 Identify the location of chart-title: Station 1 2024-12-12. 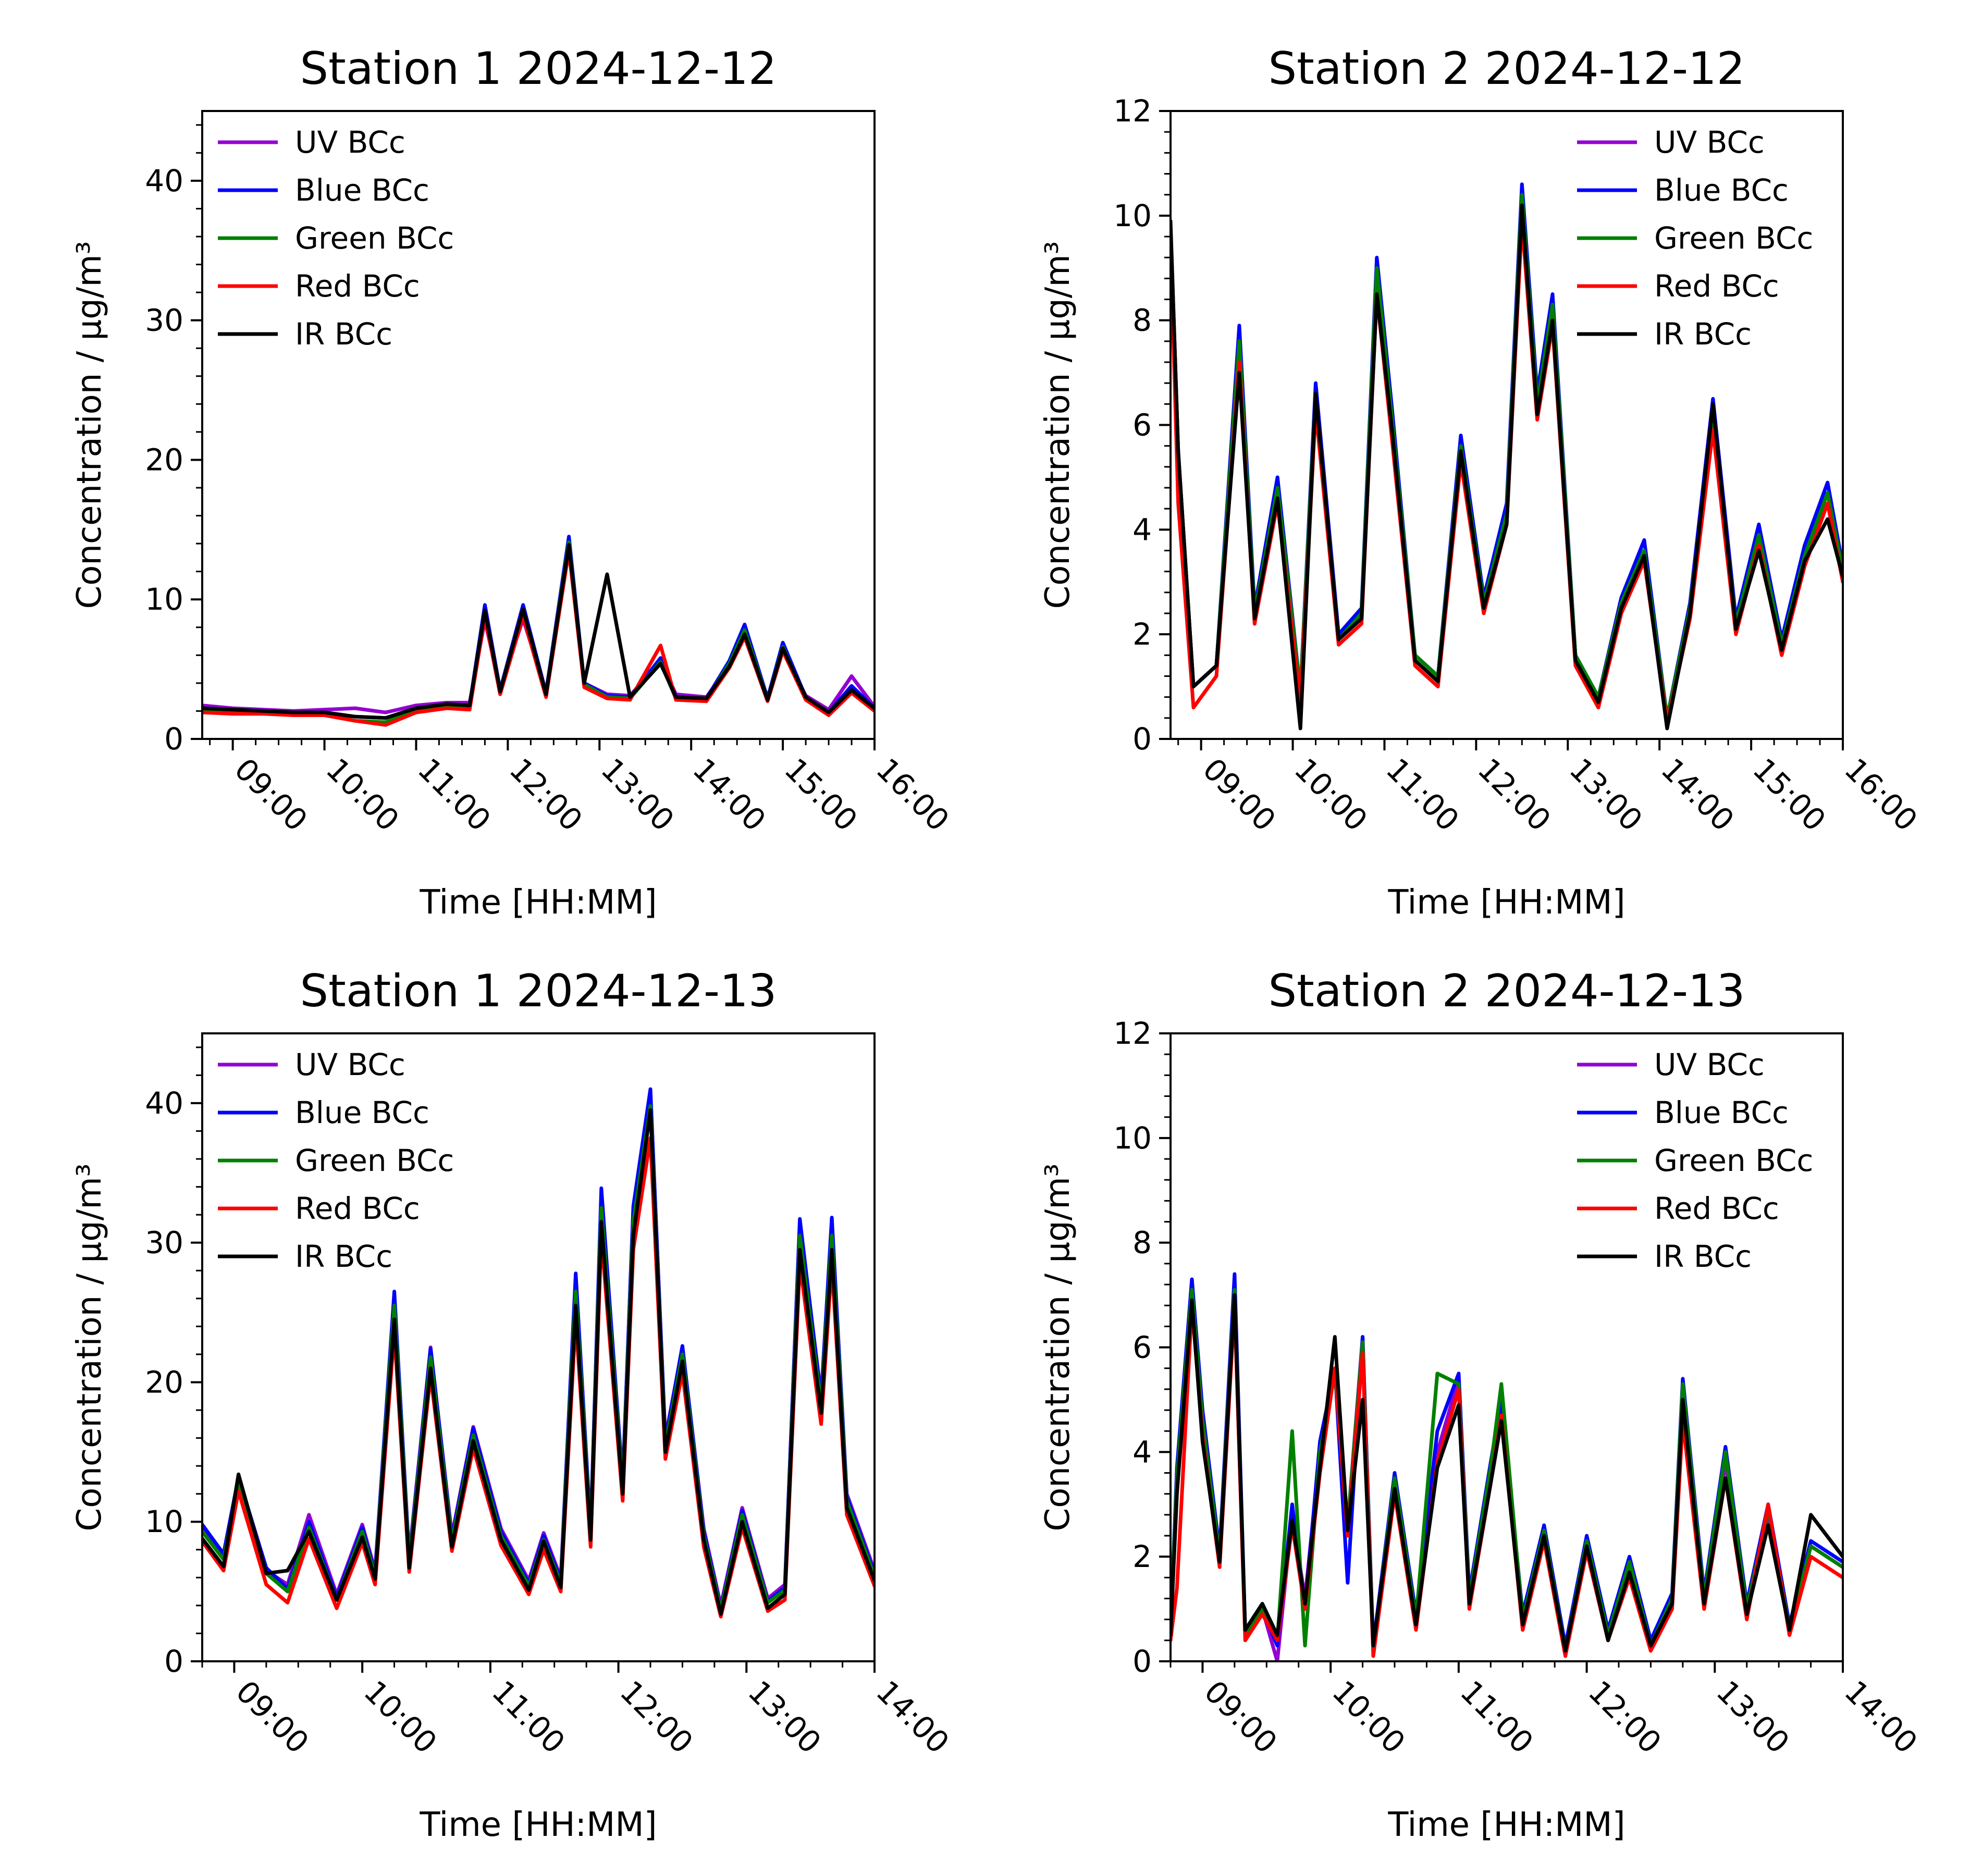
(538, 69).